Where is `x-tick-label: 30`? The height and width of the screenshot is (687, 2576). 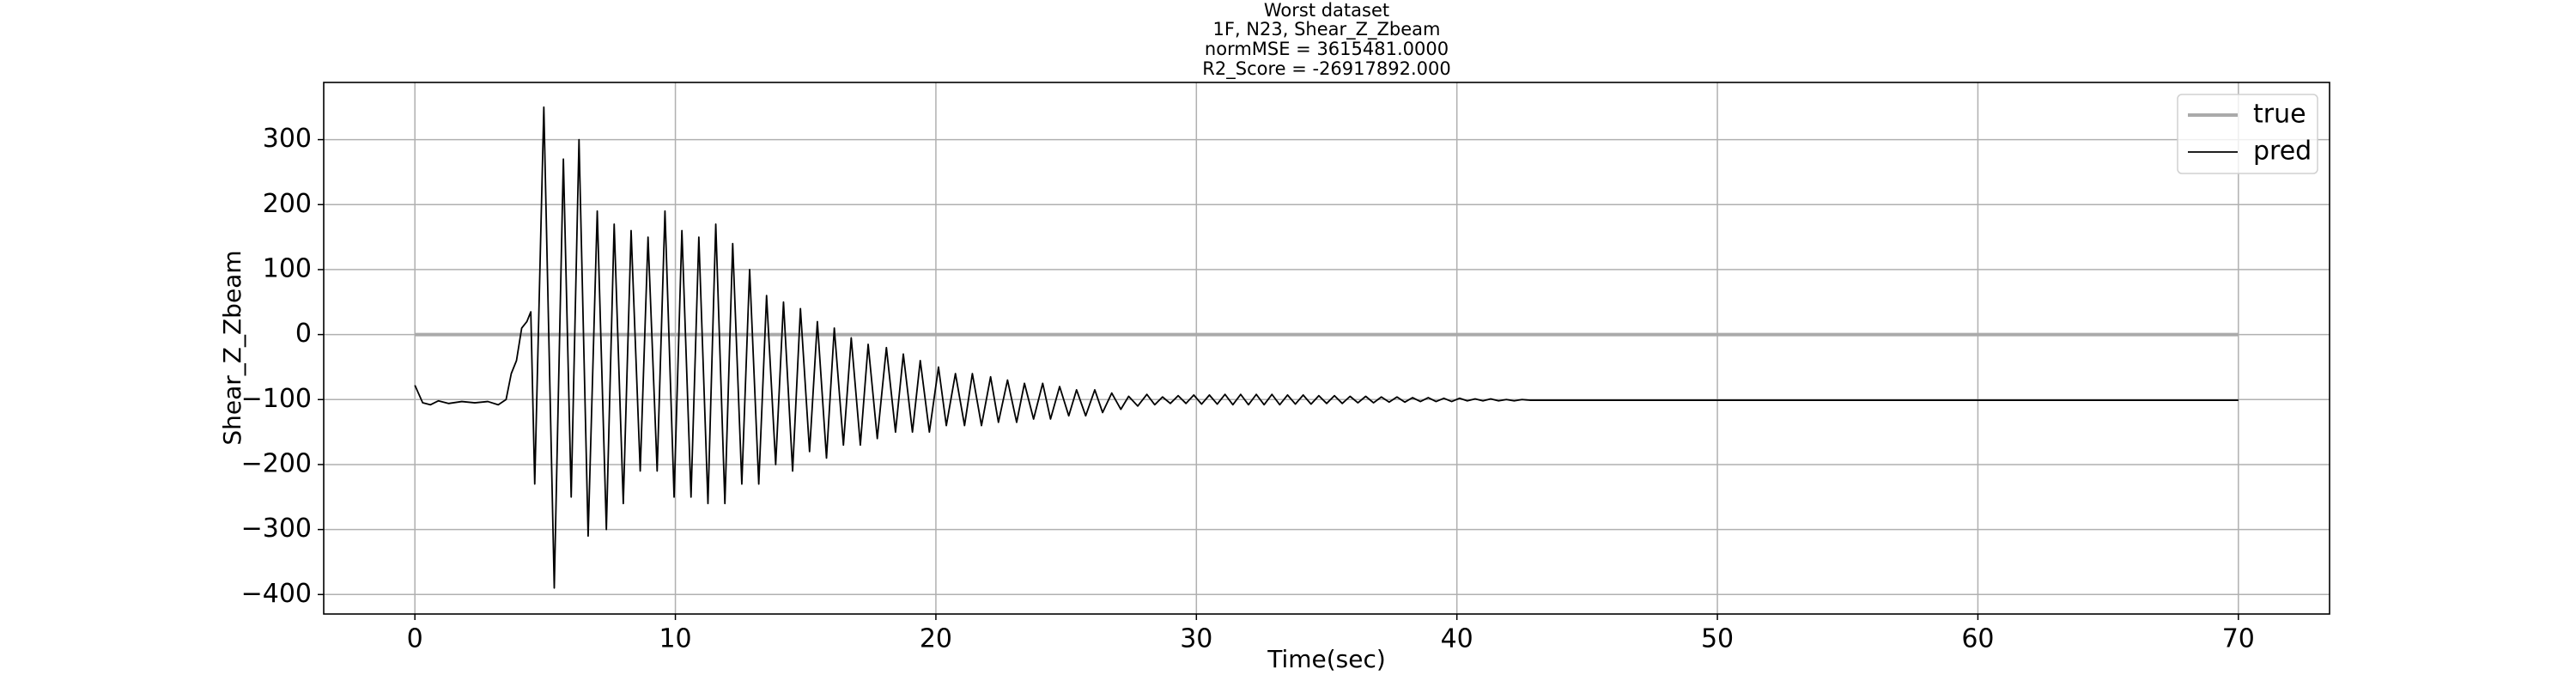
x-tick-label: 30 is located at coordinates (1196, 639).